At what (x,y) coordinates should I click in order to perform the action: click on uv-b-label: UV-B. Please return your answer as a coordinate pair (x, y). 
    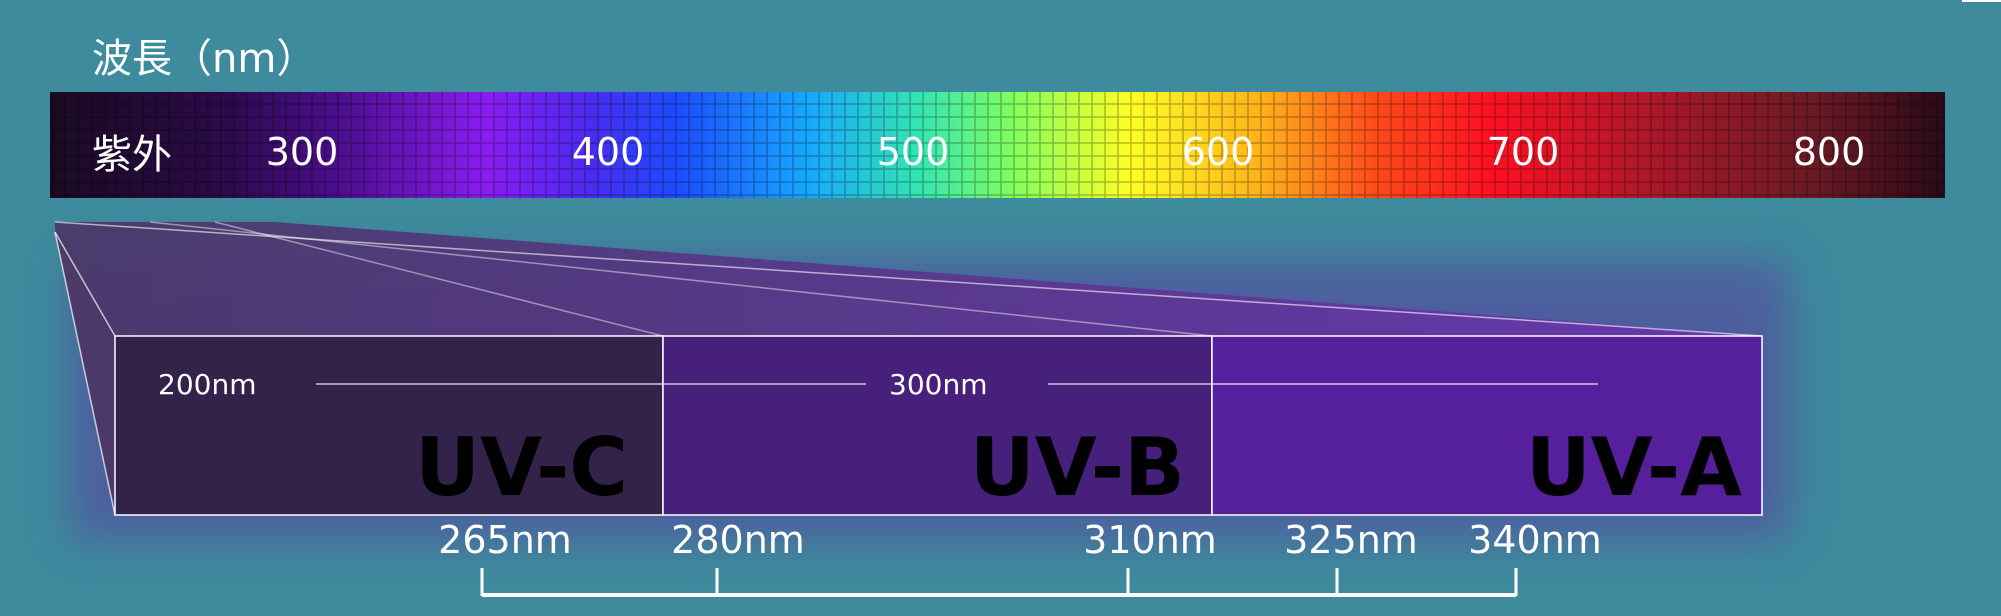
    Looking at the image, I should click on (1077, 467).